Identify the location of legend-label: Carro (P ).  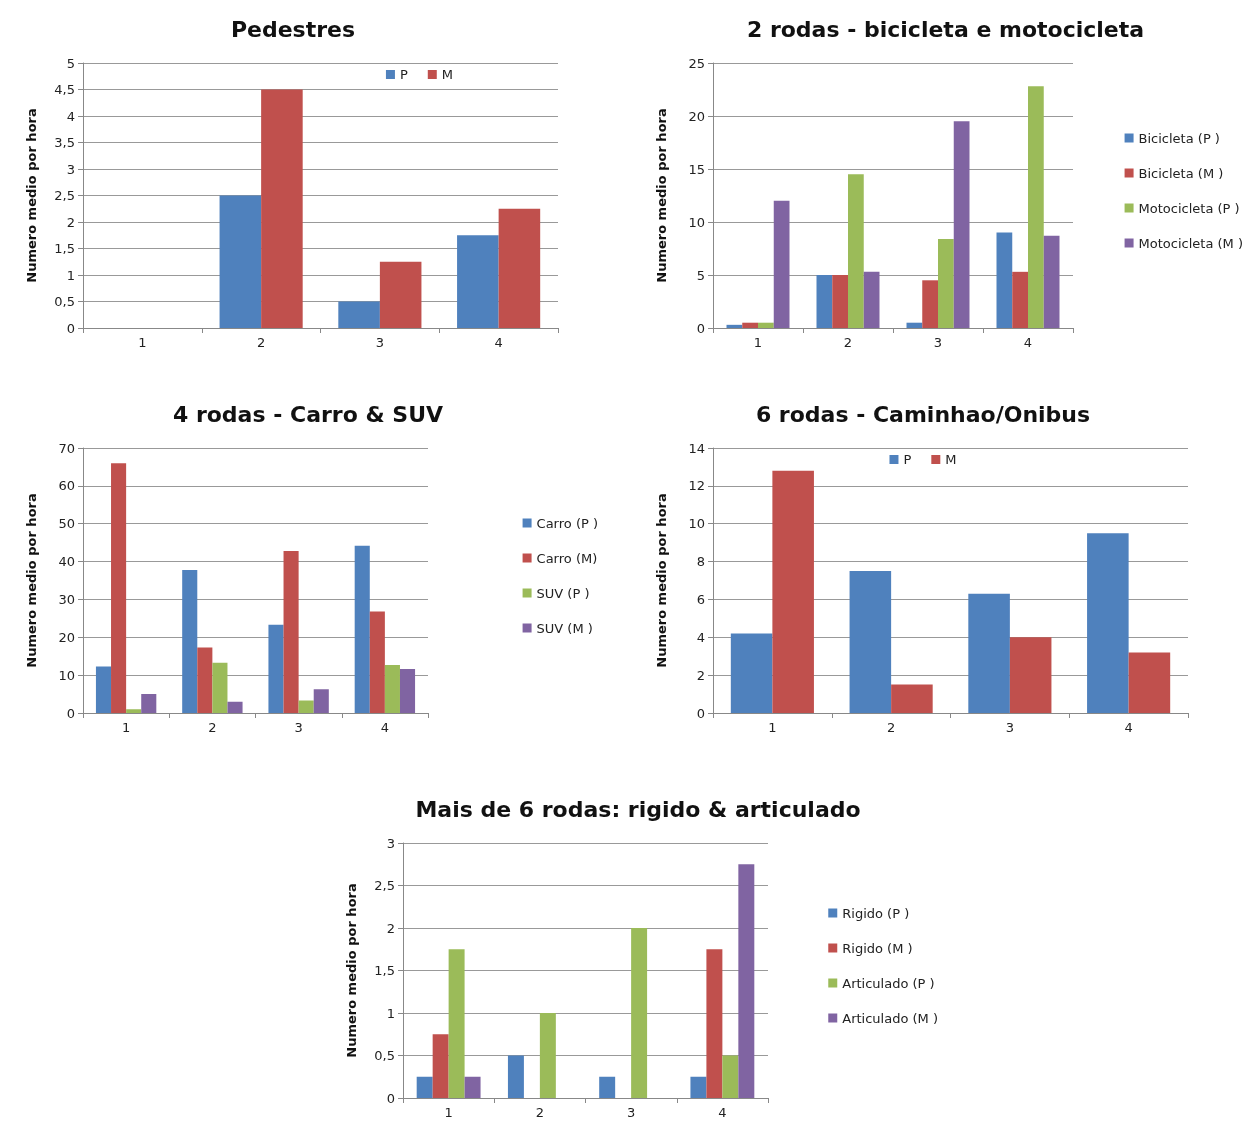
(567, 523).